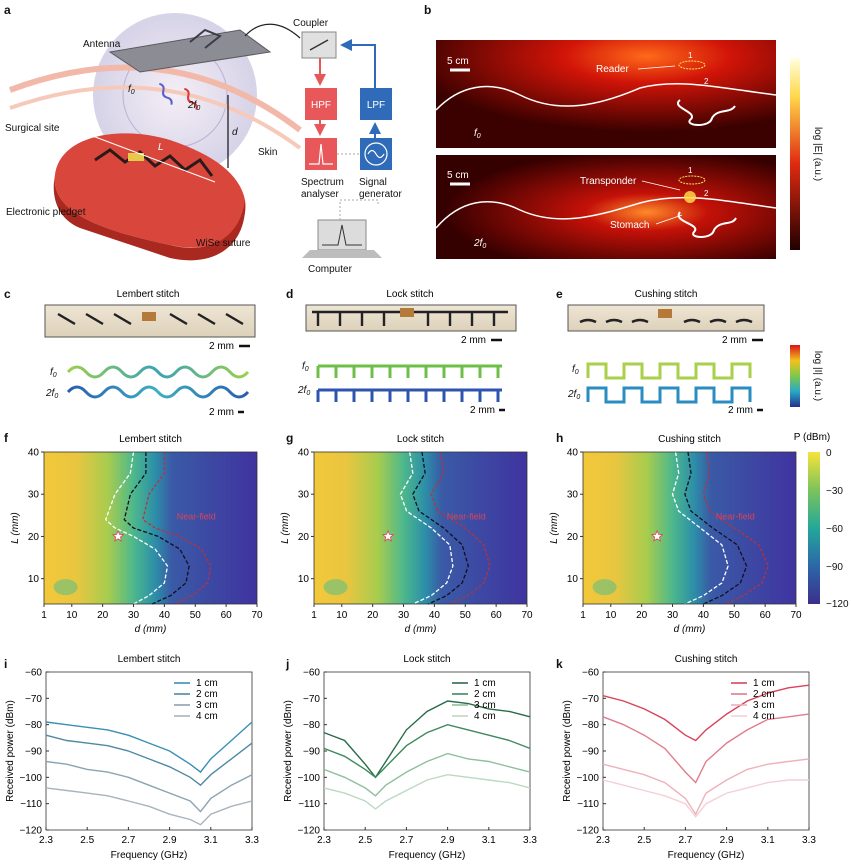 This screenshot has height=867, width=851. I want to click on boundary-red, so click(177, 528).